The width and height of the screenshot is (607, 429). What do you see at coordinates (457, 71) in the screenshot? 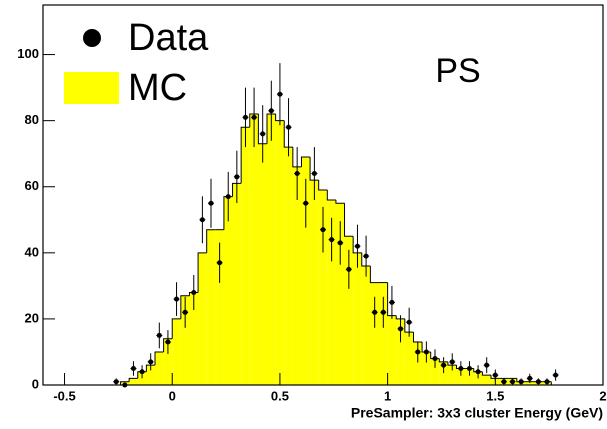
I see `annotation: PS` at bounding box center [457, 71].